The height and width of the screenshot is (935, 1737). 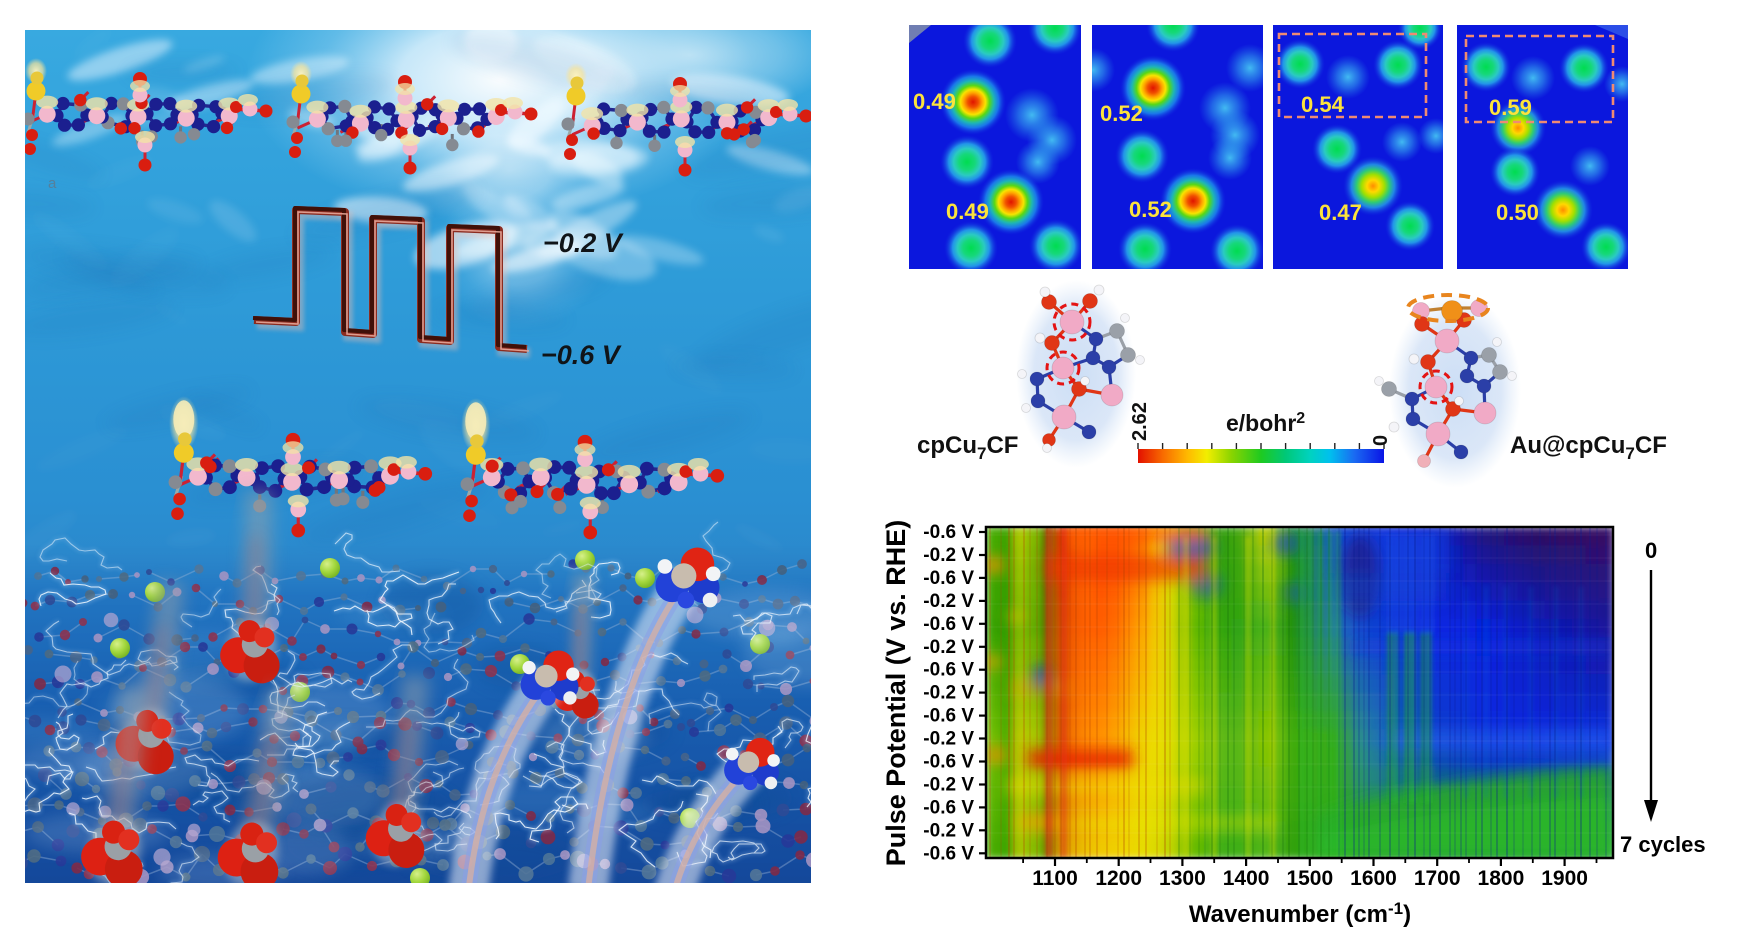 I want to click on svg-text: cpCu7CF, so click(x=967, y=447).